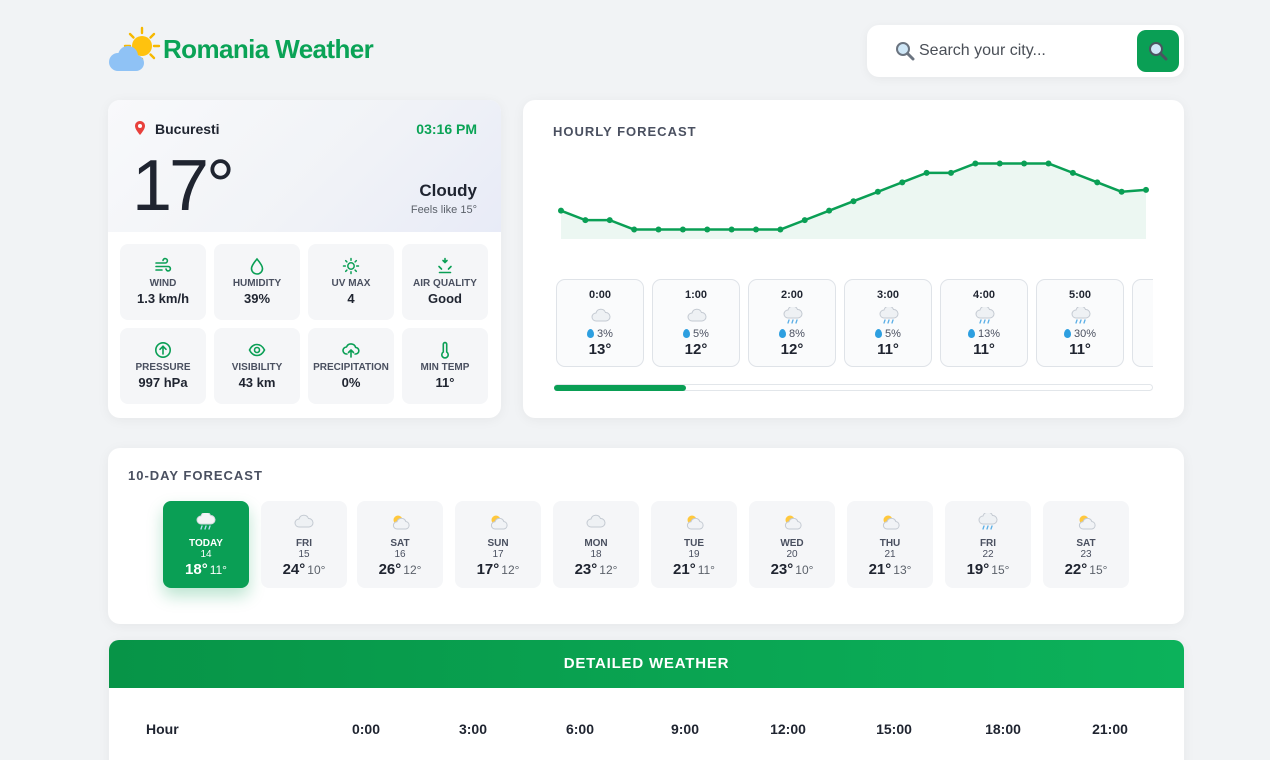  I want to click on table-column-header: 15:00, so click(894, 729).